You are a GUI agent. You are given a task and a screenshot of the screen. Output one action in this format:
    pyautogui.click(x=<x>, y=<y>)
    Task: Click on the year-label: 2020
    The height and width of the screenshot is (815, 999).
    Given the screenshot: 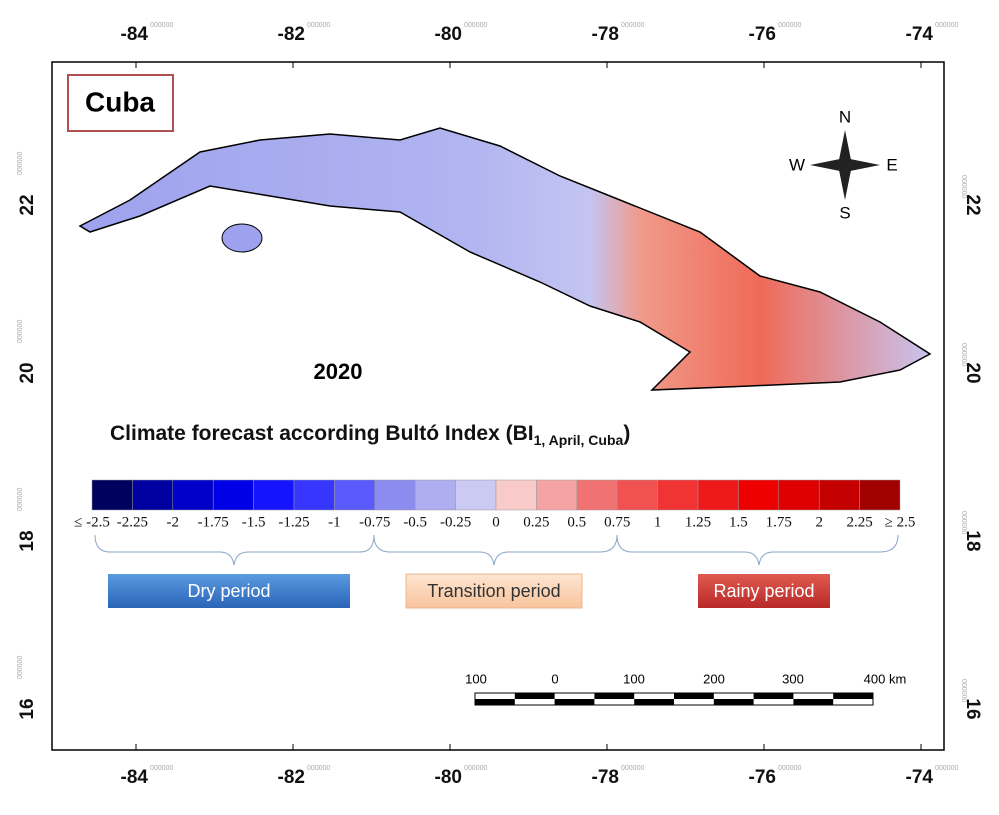 What is the action you would take?
    pyautogui.click(x=338, y=371)
    